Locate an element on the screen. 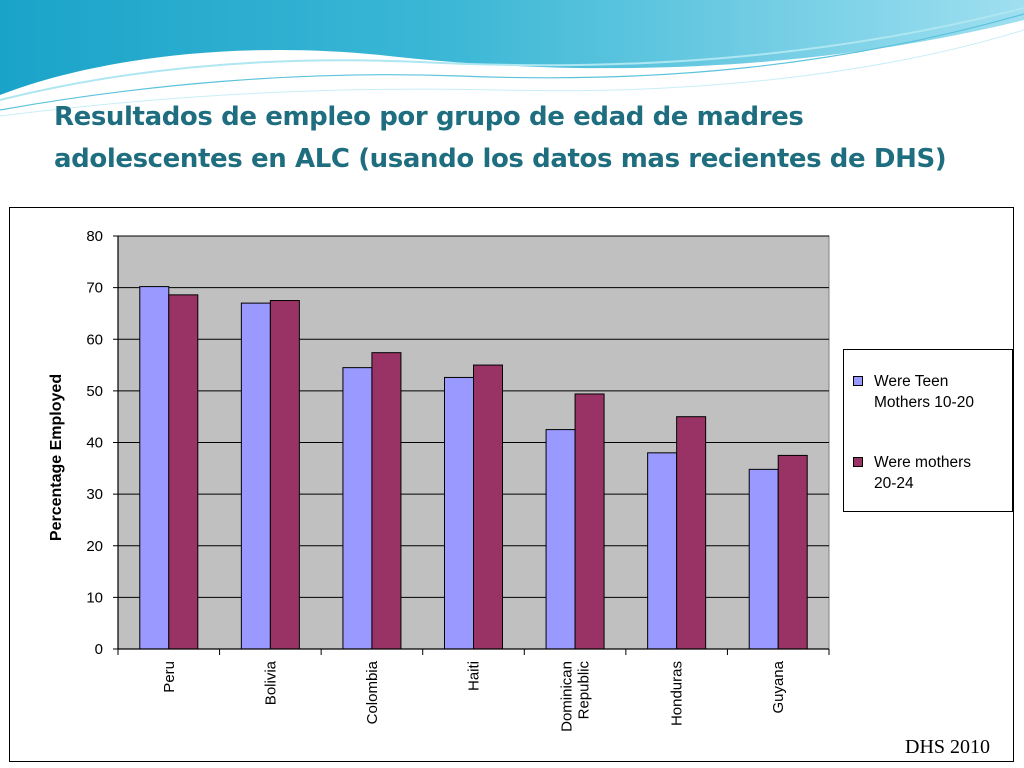 The image size is (1024, 768). x-tick-label: DominicanRepublic is located at coordinates (576, 696).